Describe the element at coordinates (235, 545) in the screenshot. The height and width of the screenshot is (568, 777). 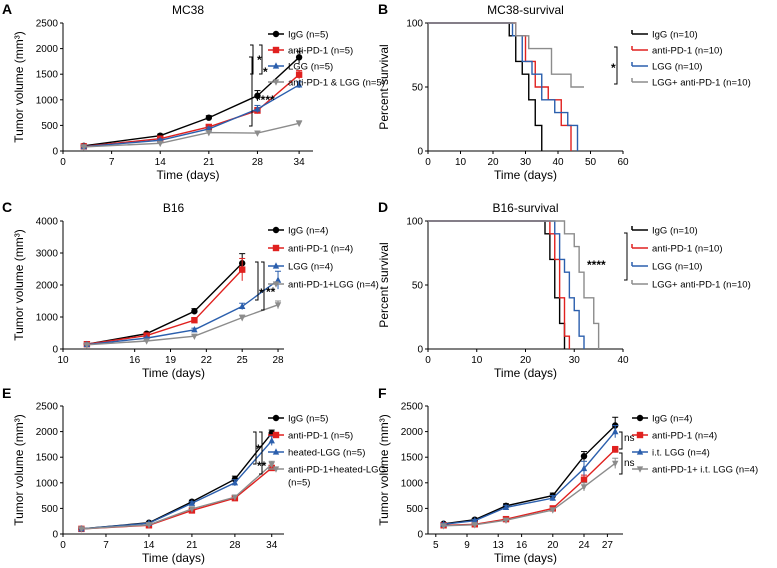
I see `x-tick-label: 28` at that location.